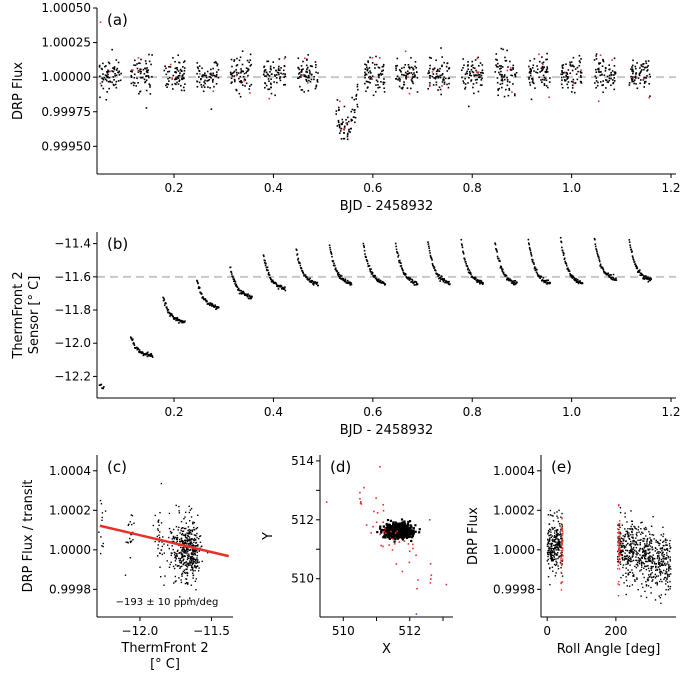 This screenshot has height=683, width=684. Describe the element at coordinates (70, 471) in the screenshot. I see `y-tick-label: 1.0004` at that location.